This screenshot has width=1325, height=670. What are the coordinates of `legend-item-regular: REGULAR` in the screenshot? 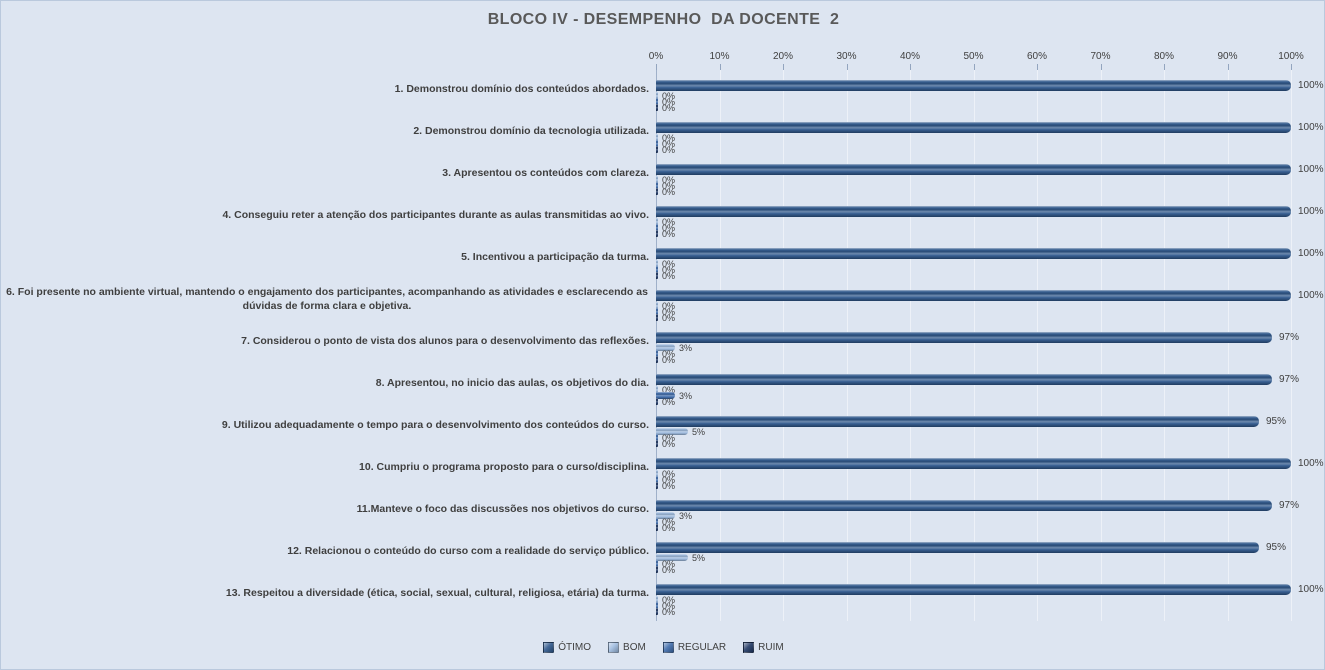 It's located at (694, 647).